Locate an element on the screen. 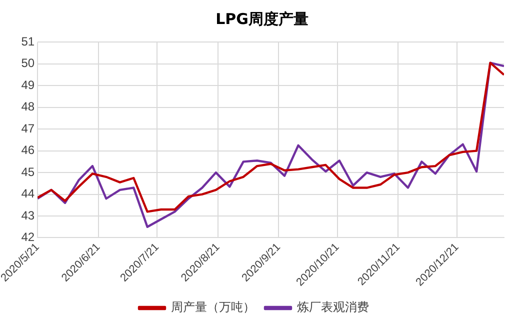 This screenshot has width=524, height=325. y-tick-label: 49 is located at coordinates (28, 85).